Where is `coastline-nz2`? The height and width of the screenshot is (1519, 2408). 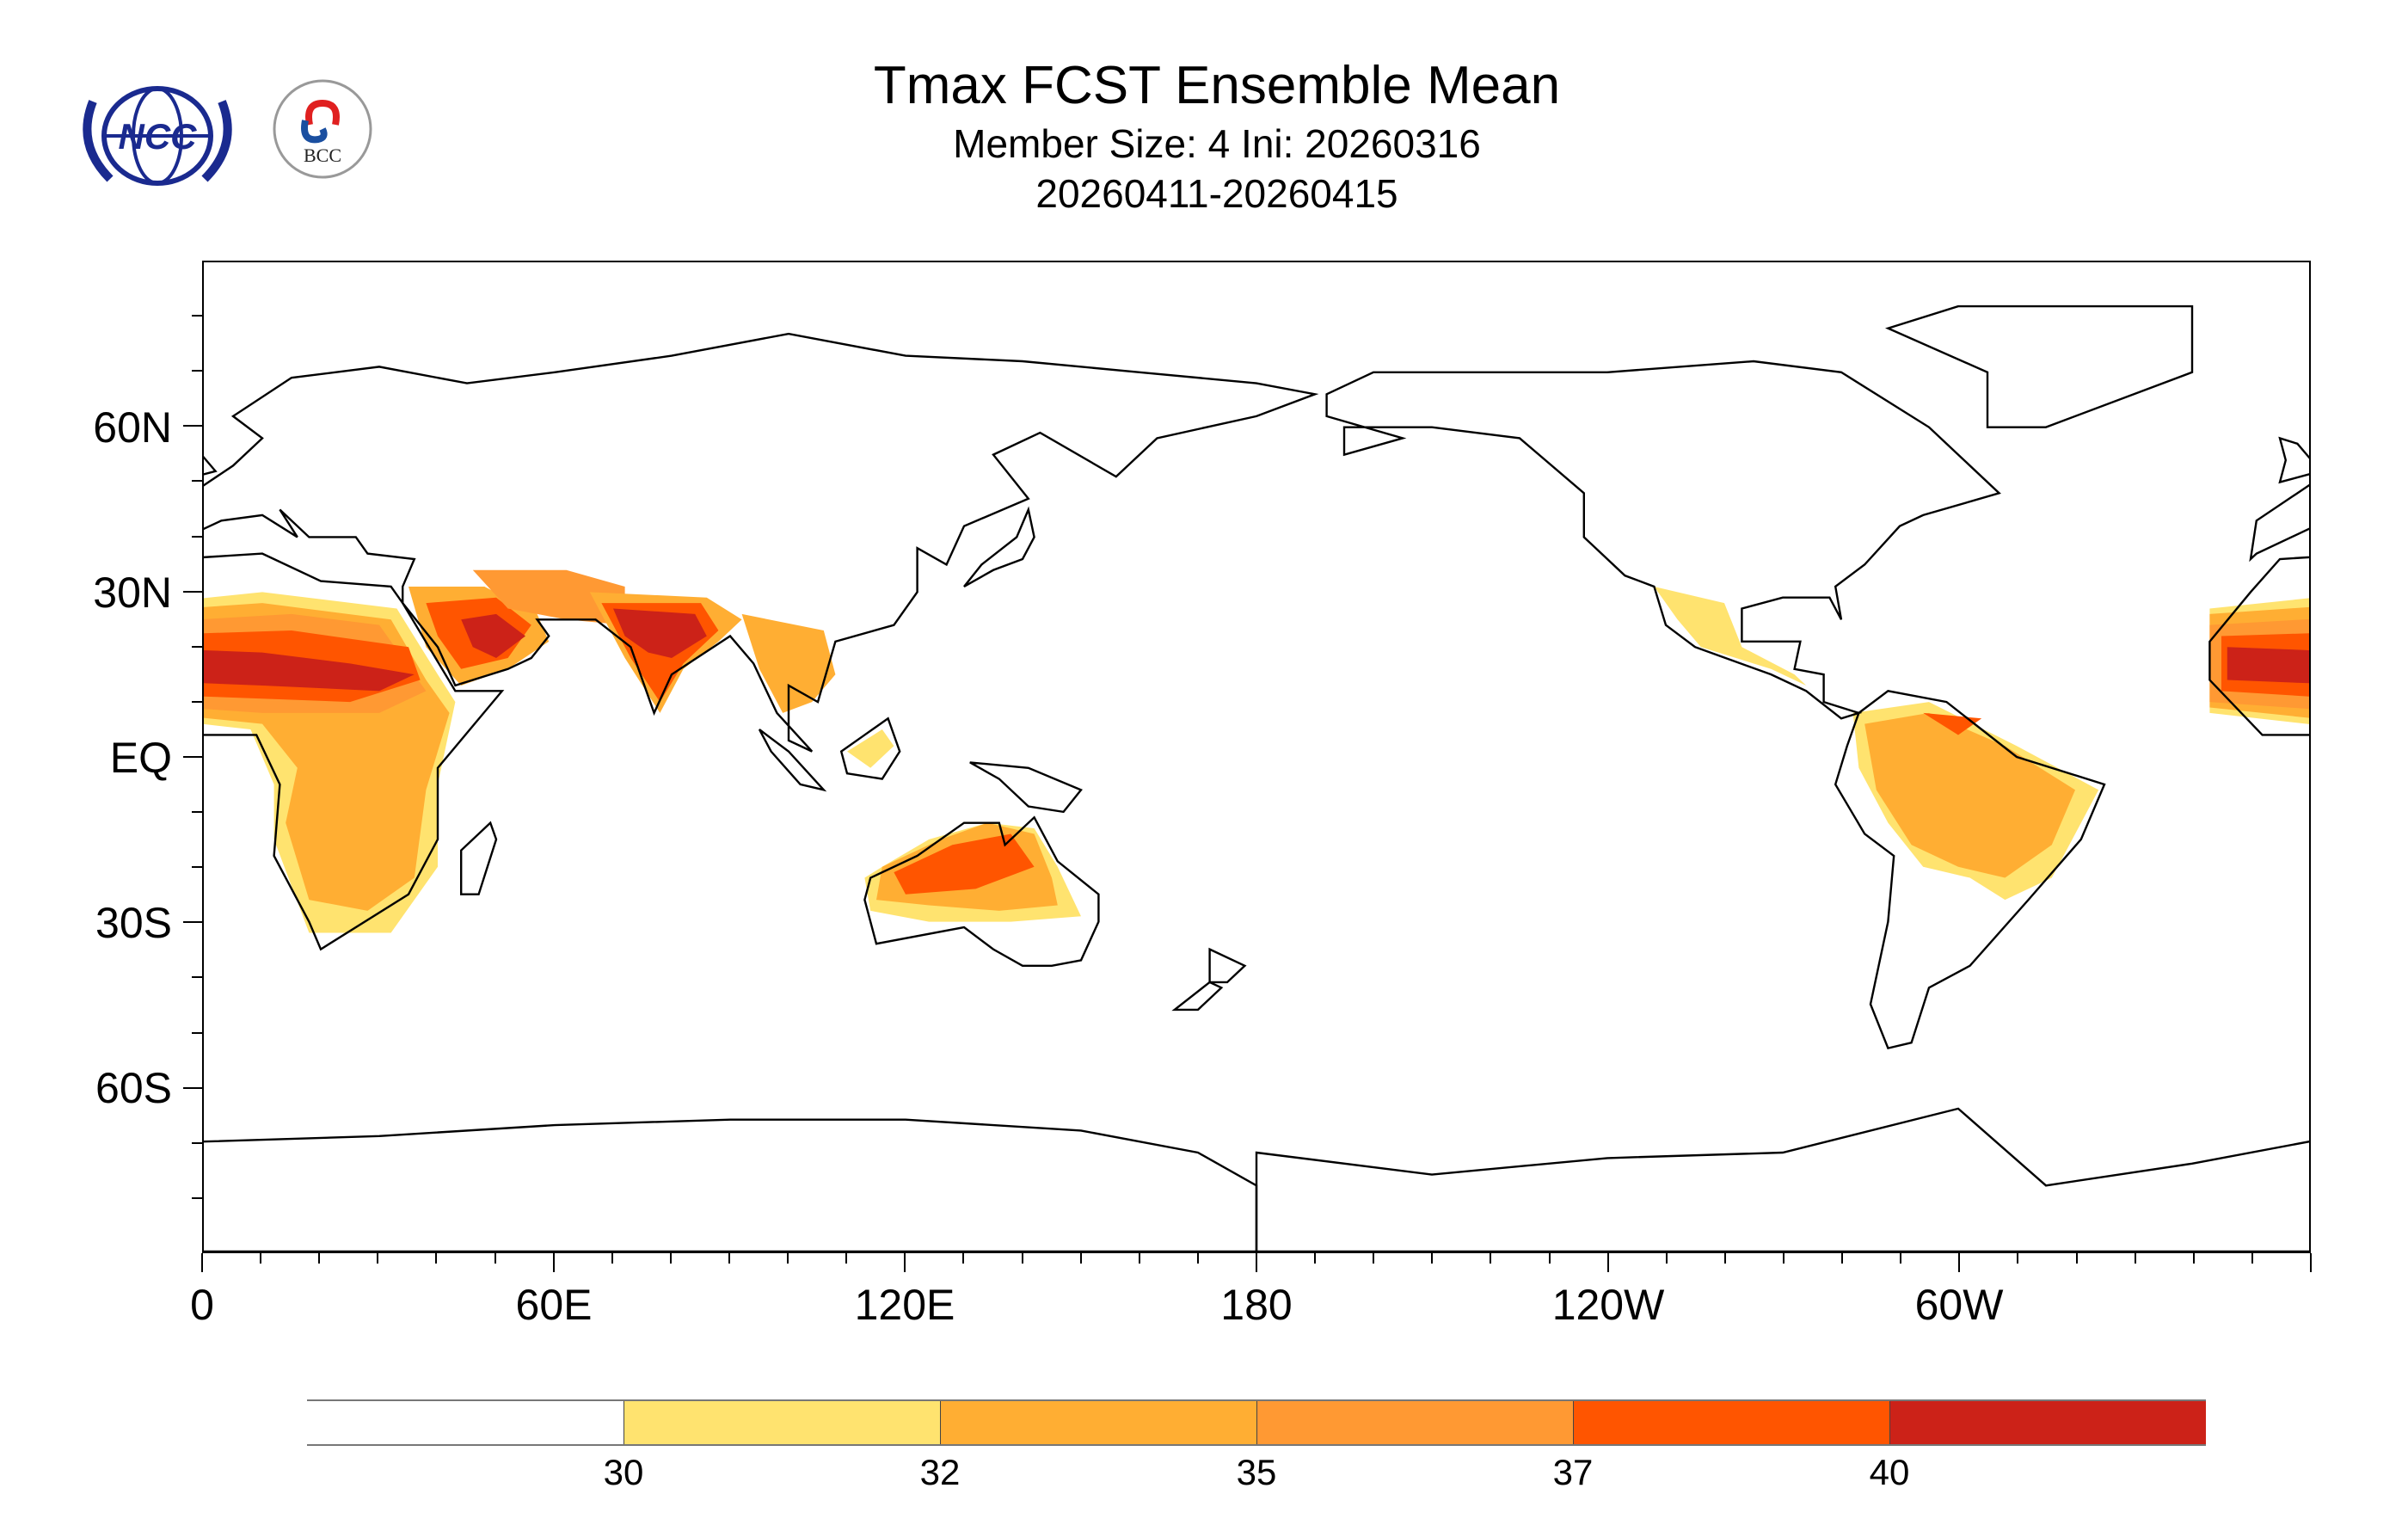
coastline-nz2 is located at coordinates (1198, 996).